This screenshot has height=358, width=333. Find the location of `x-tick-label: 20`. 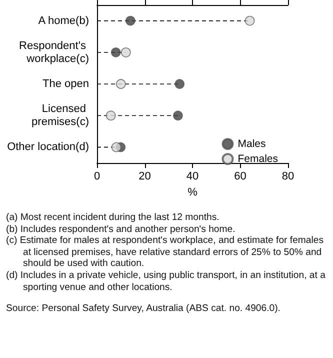

x-tick-label: 20 is located at coordinates (144, 176).